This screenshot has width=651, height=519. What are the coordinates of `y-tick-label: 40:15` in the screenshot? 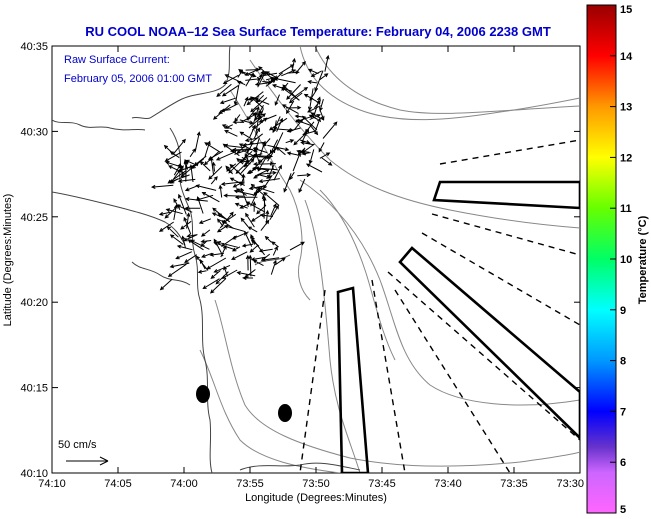 It's located at (34, 389).